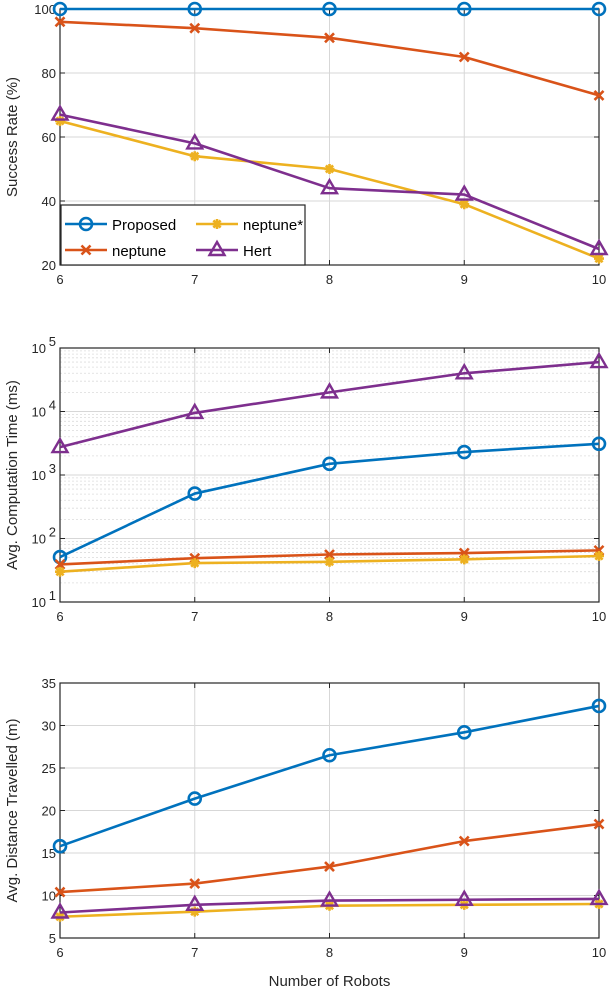  What do you see at coordinates (49, 137) in the screenshot?
I see `y-tick-label: 60` at bounding box center [49, 137].